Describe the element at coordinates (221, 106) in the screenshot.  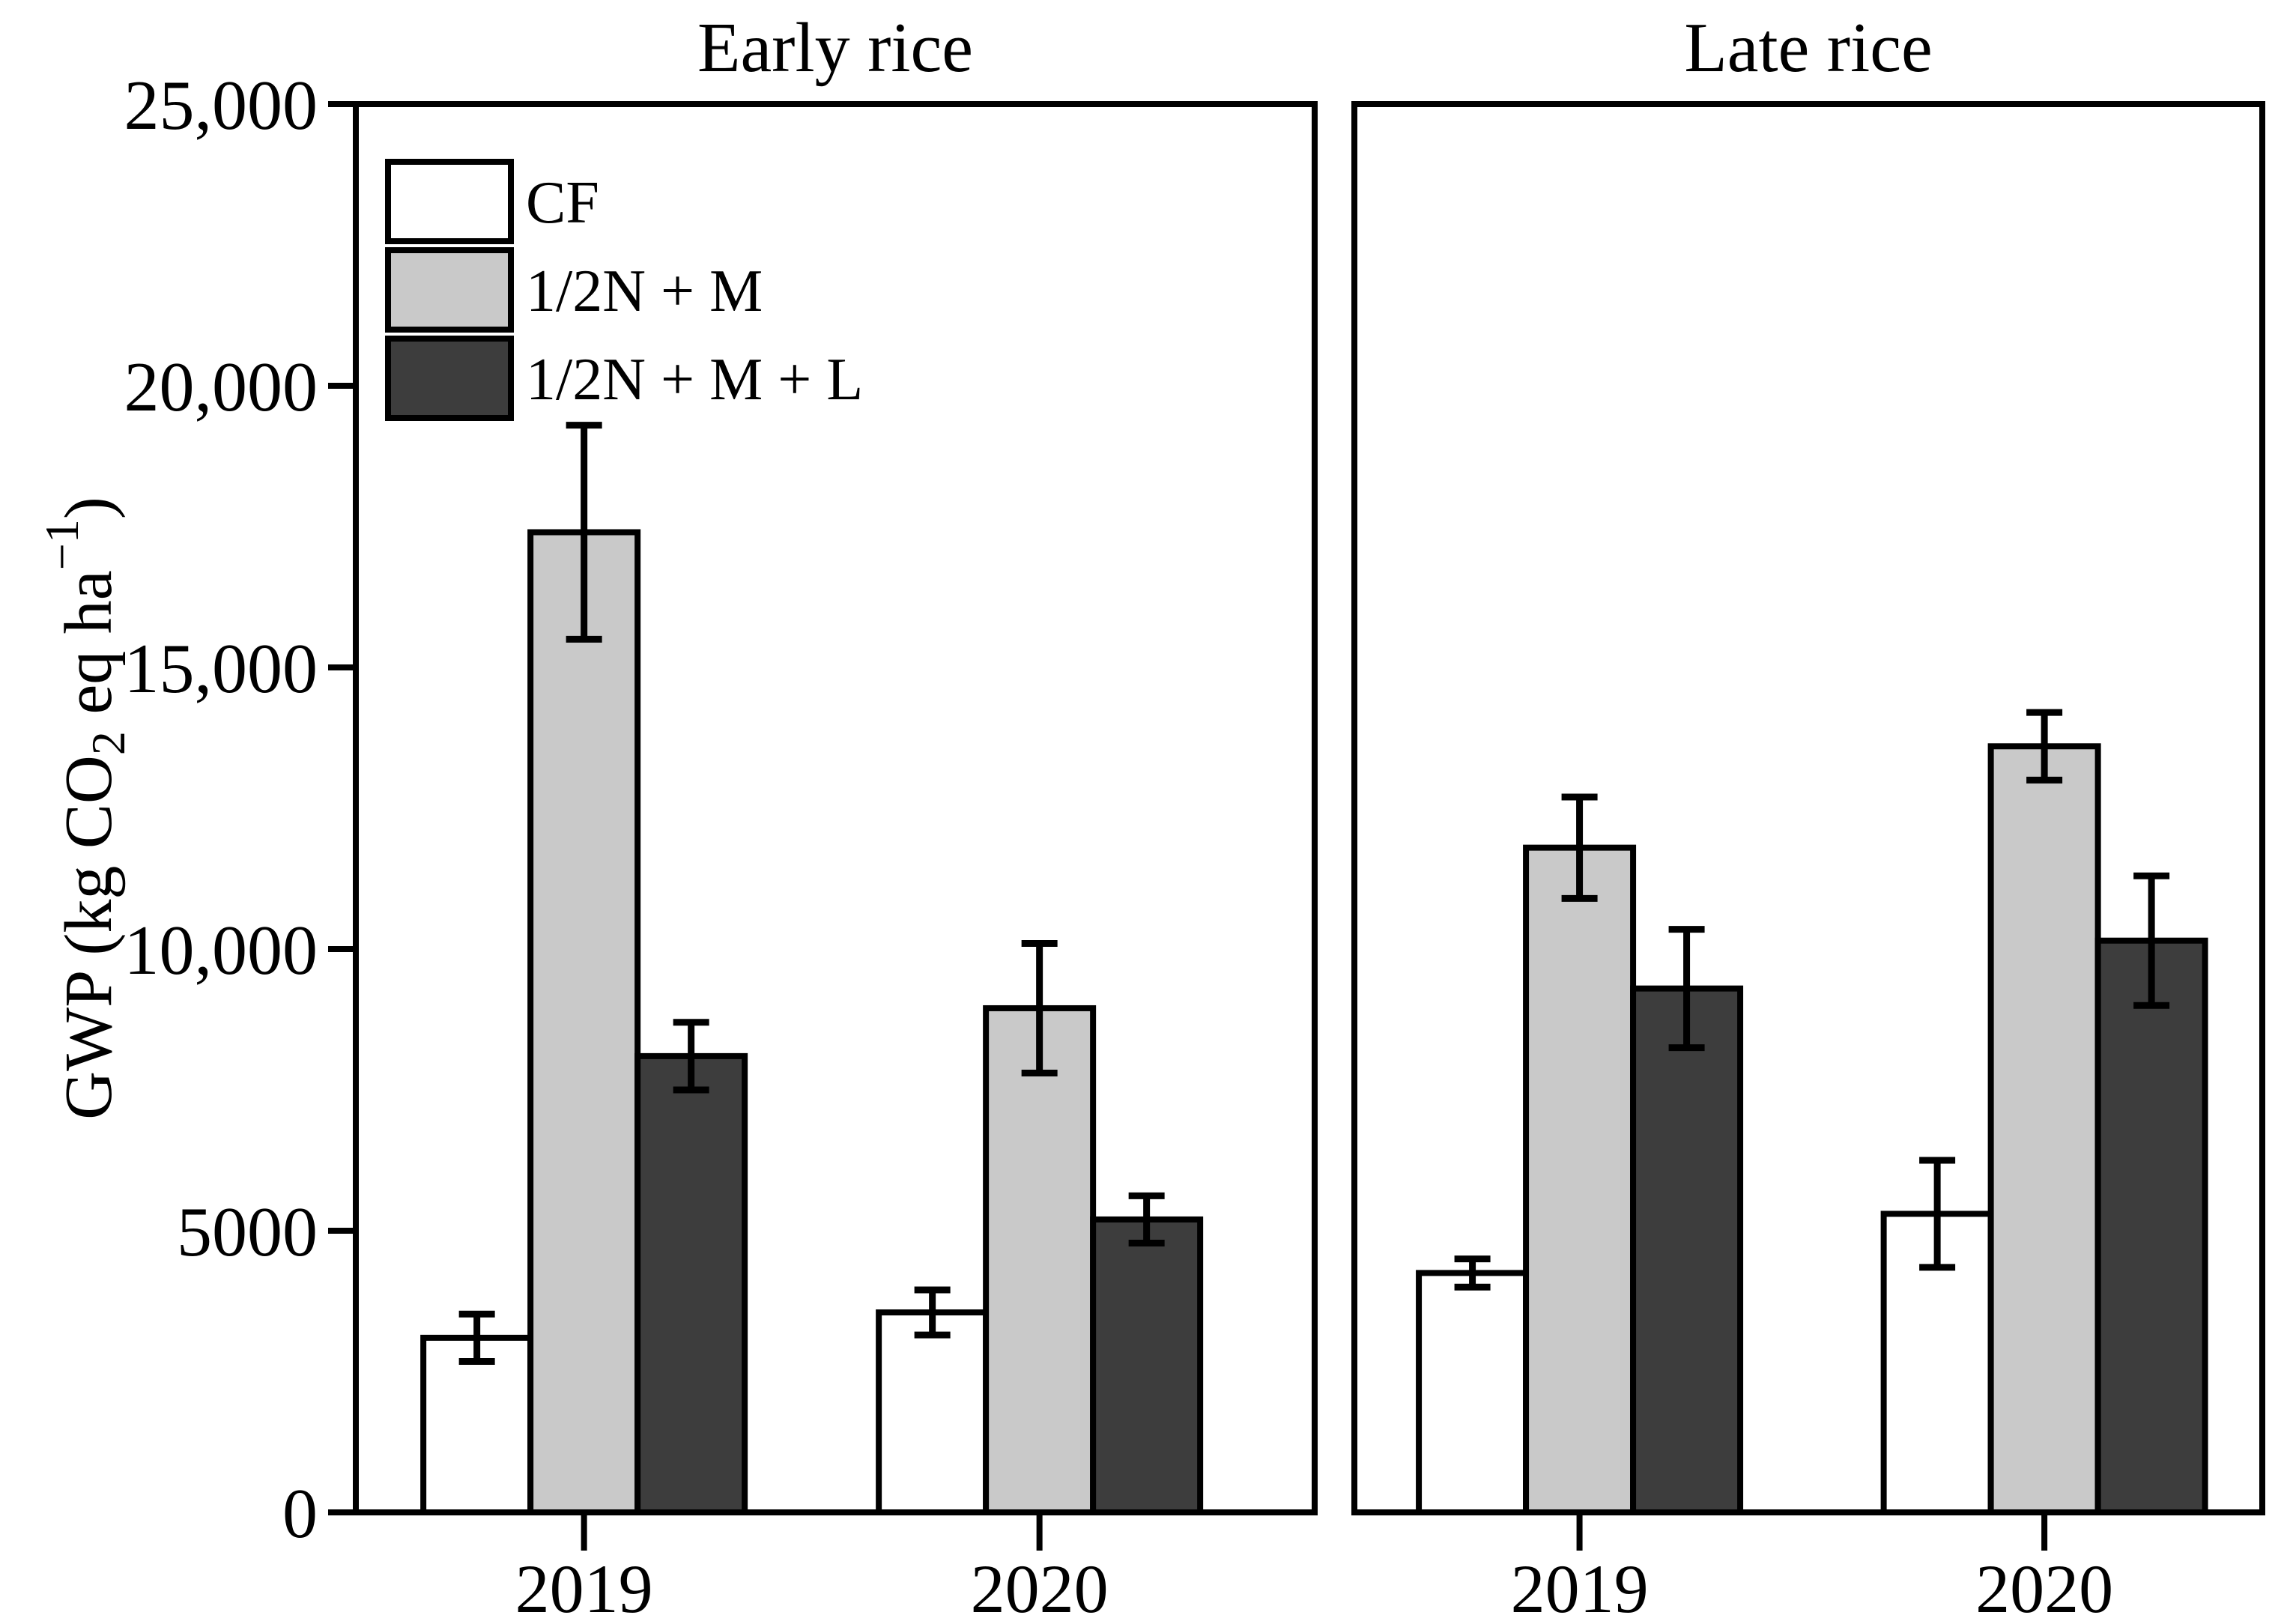
I see `y-tick-label: 25,000` at that location.